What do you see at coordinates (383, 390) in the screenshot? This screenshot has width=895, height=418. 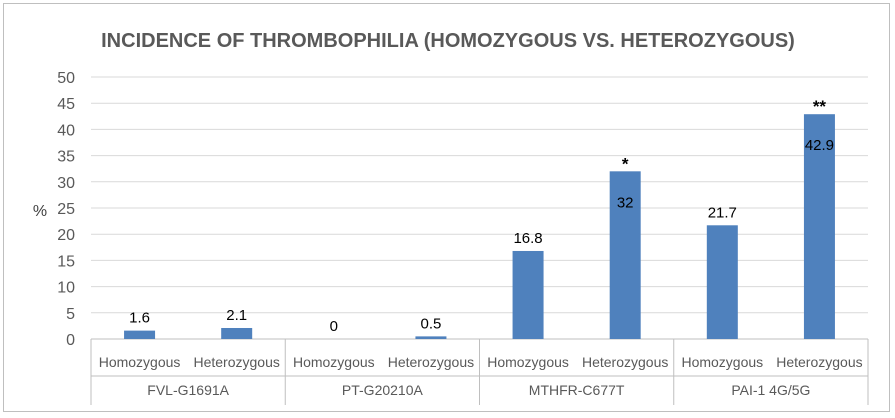 I see `x-group-label: PT-G20210A` at bounding box center [383, 390].